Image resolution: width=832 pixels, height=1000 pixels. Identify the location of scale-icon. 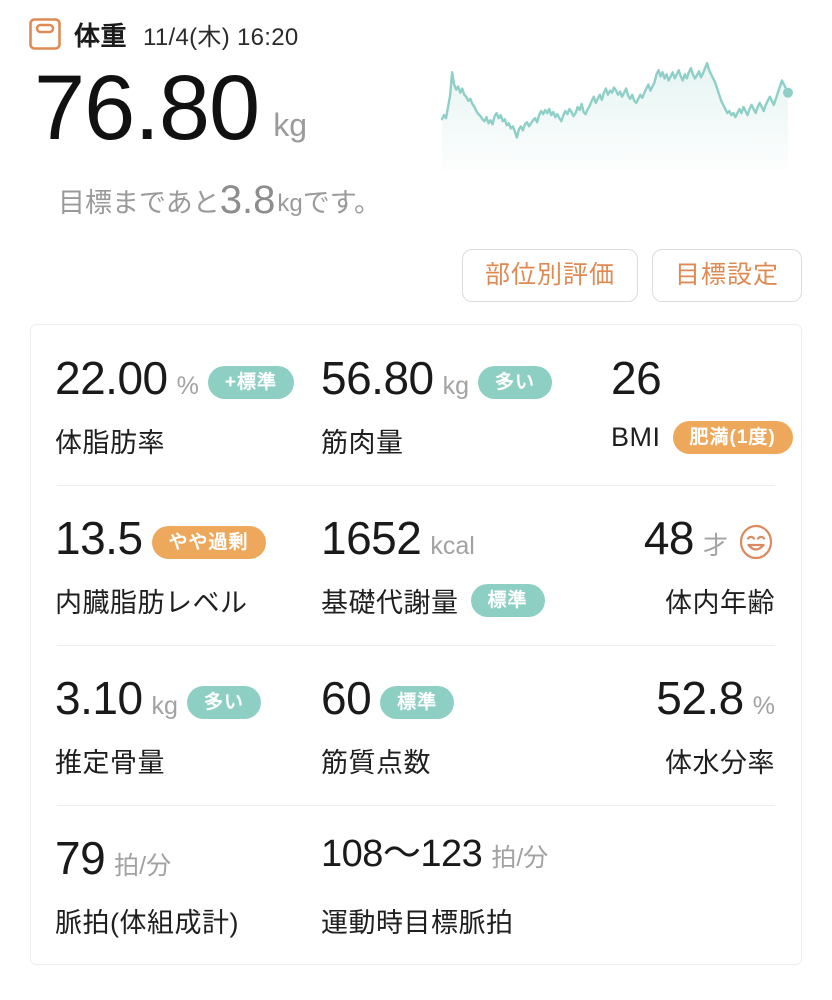
(45, 34).